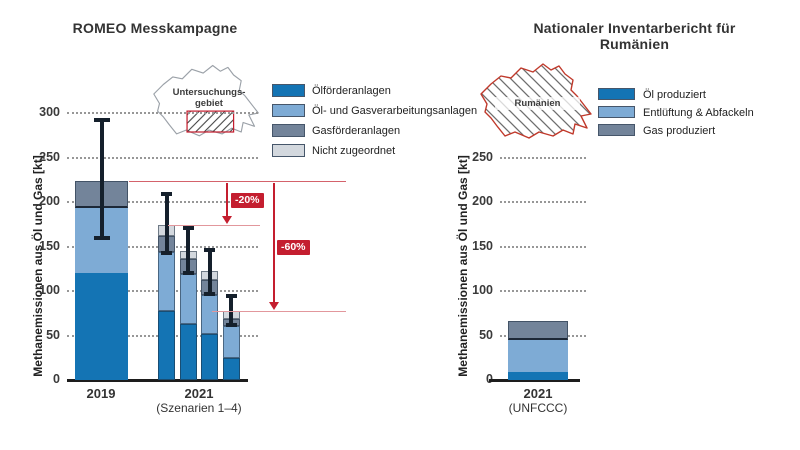 The width and height of the screenshot is (800, 450). Describe the element at coordinates (155, 28) in the screenshot. I see `left-chart-title: ROMEO Messkampagne` at that location.